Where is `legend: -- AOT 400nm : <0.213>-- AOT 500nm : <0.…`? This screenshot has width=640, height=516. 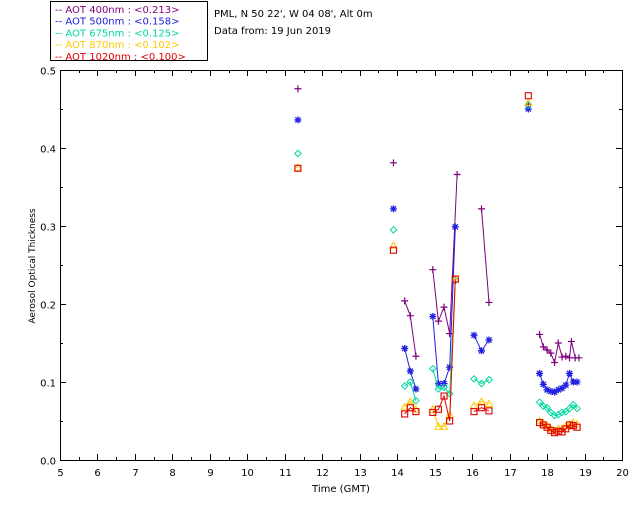 legend: -- AOT 400nm : <0.213>-- AOT 500nm : <0.… is located at coordinates (129, 32).